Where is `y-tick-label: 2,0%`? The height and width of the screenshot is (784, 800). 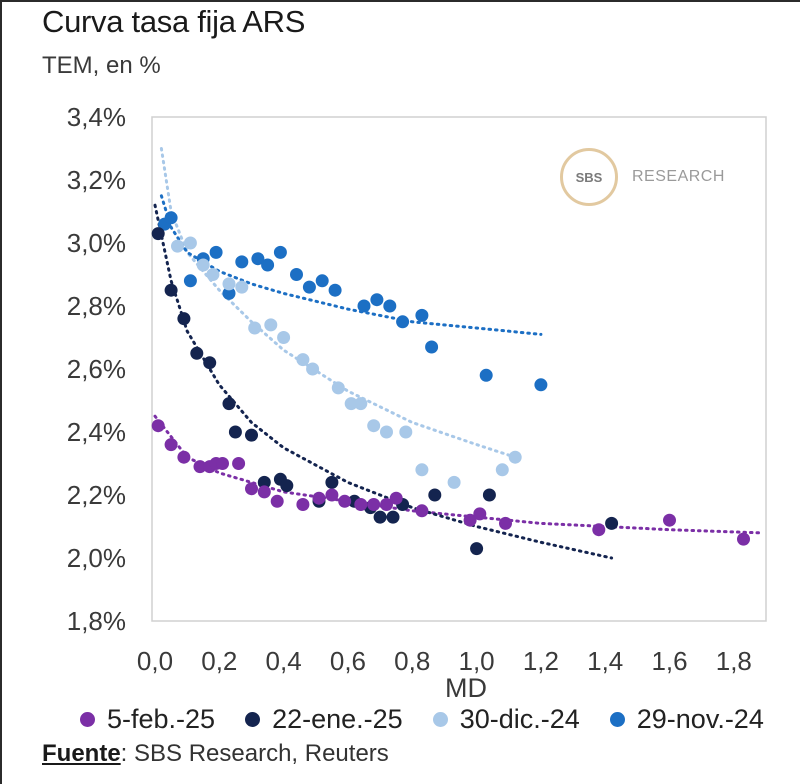
y-tick-label: 2,0% is located at coordinates (96, 558).